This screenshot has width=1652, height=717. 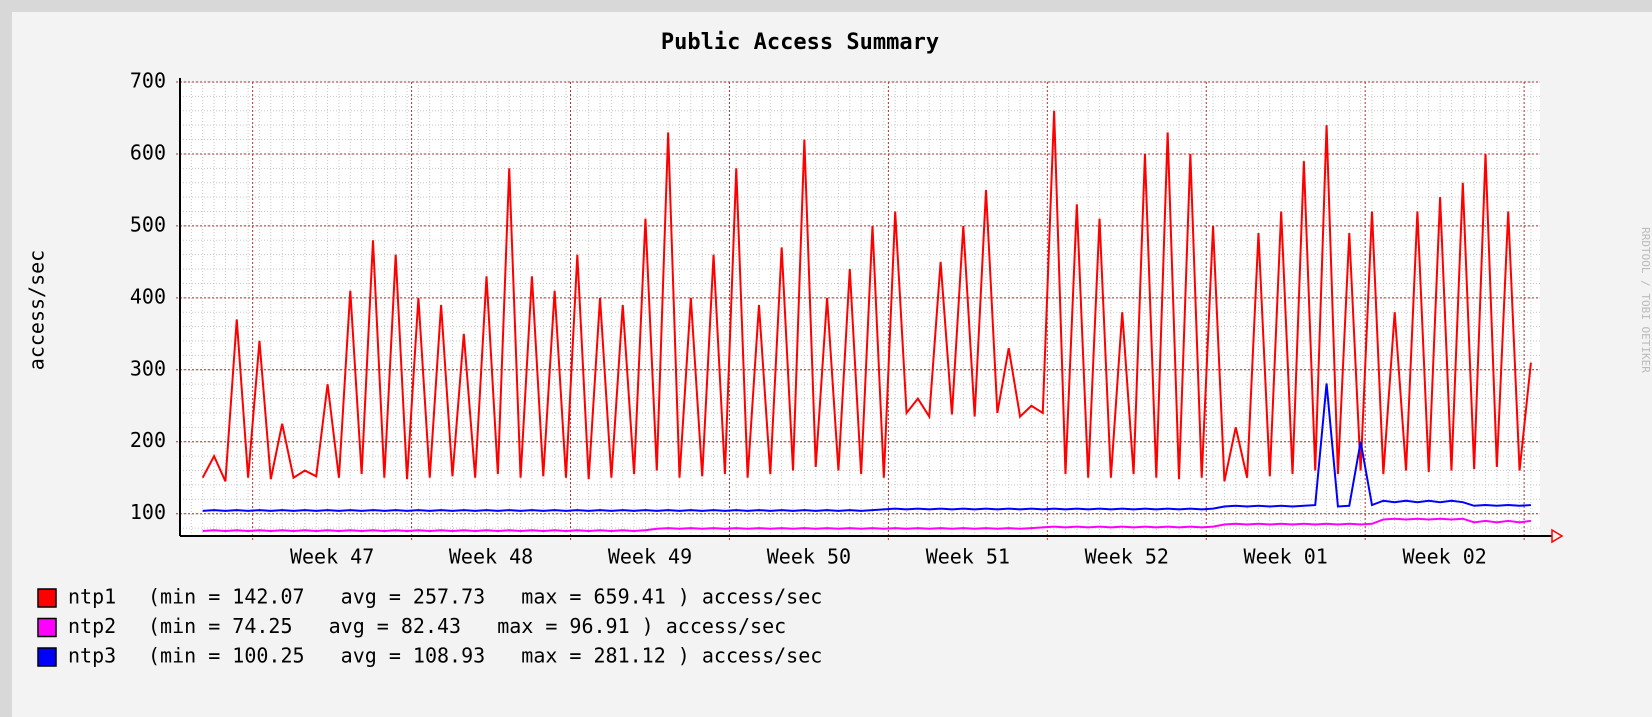 What do you see at coordinates (92, 626) in the screenshot?
I see `legend-name: ntp2` at bounding box center [92, 626].